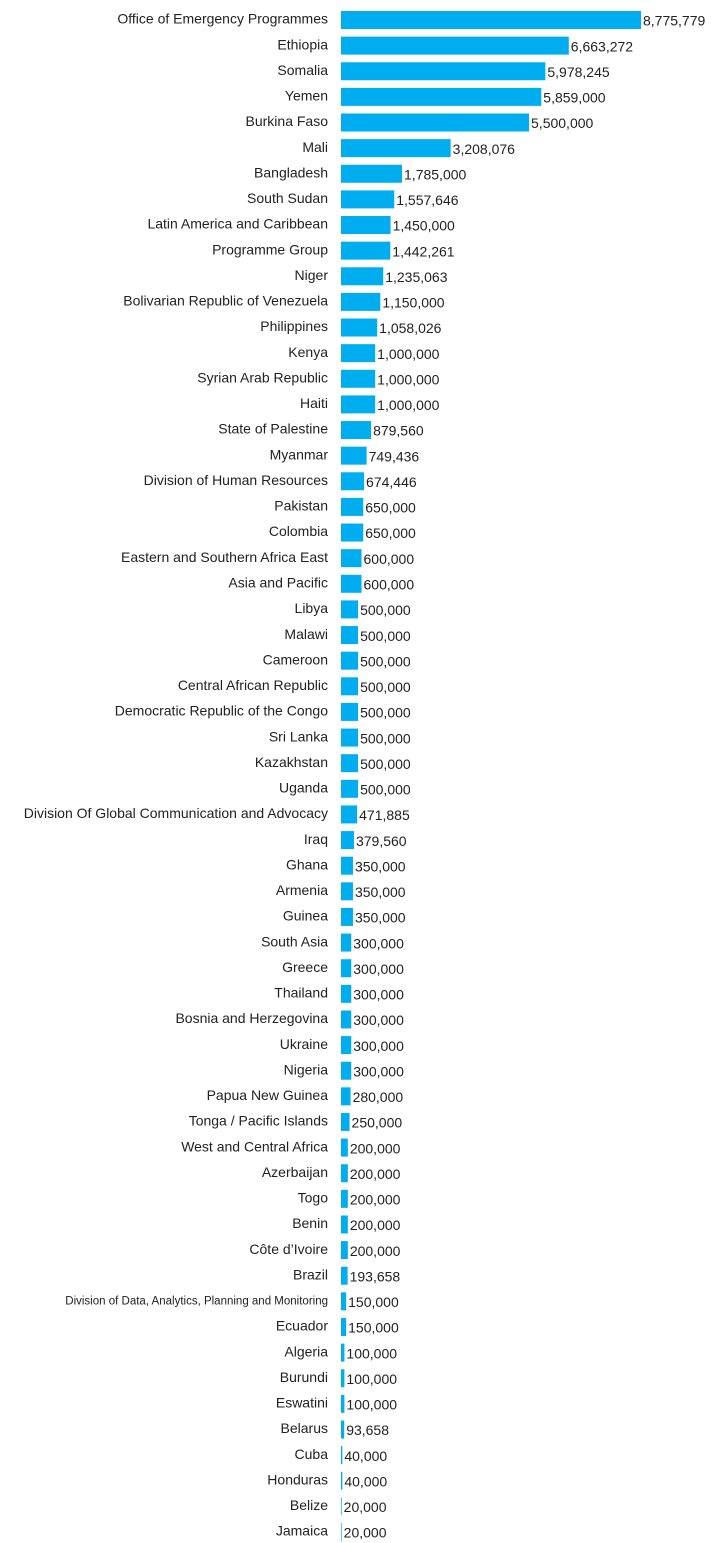 This screenshot has height=1543, width=722. I want to click on value-label: 1,557,646, so click(427, 200).